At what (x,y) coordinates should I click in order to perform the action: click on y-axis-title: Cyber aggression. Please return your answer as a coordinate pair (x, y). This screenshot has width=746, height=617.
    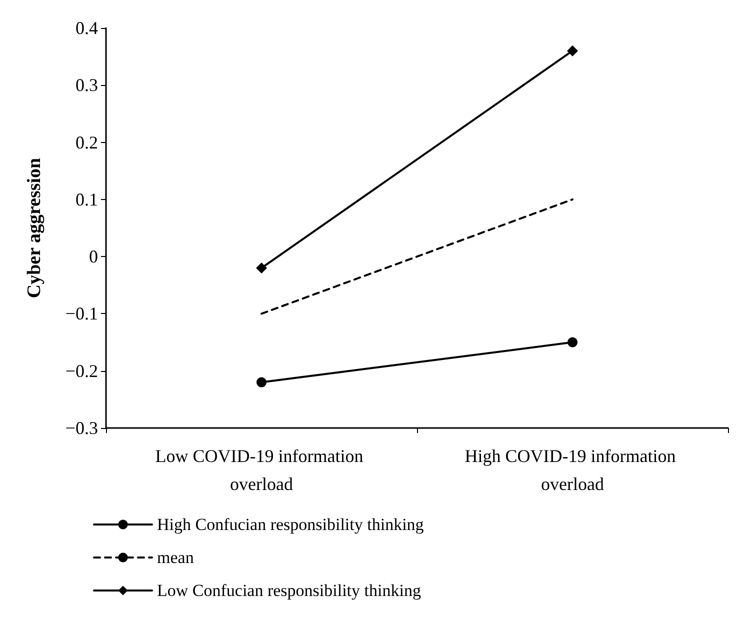
    Looking at the image, I should click on (34, 227).